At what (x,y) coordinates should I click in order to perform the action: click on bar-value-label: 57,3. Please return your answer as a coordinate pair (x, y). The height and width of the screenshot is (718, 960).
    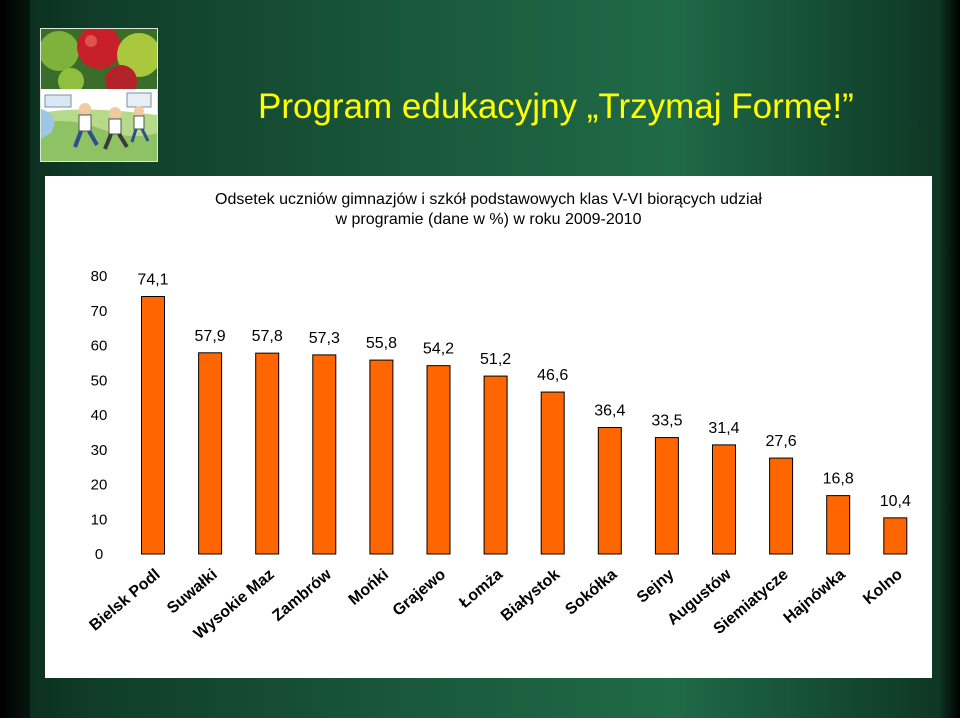
    Looking at the image, I should click on (324, 338).